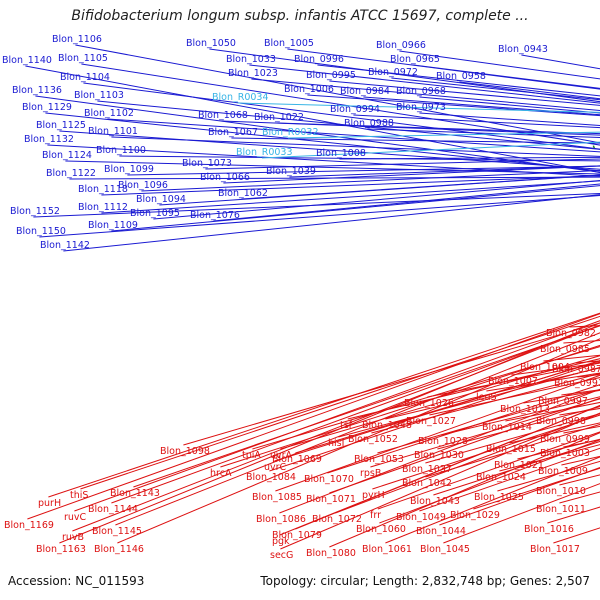 This screenshot has height=600, width=600. What do you see at coordinates (415, 59) in the screenshot?
I see `forward-gene-label: Blon_0965` at bounding box center [415, 59].